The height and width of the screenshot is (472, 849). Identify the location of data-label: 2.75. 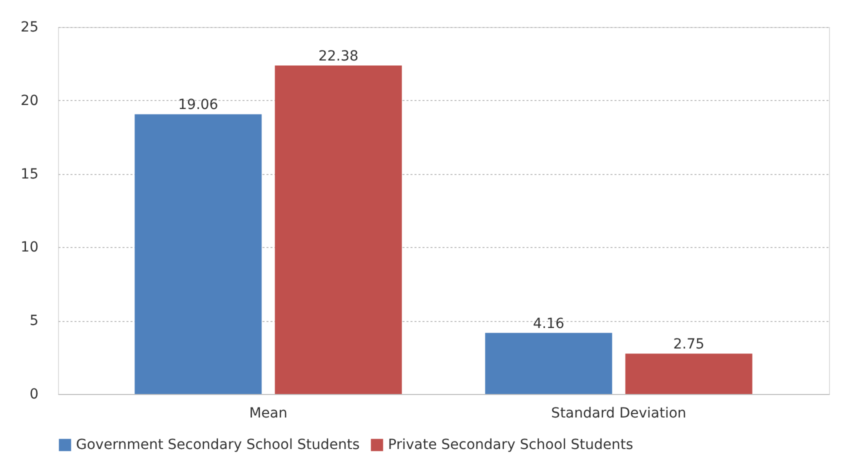
(688, 344).